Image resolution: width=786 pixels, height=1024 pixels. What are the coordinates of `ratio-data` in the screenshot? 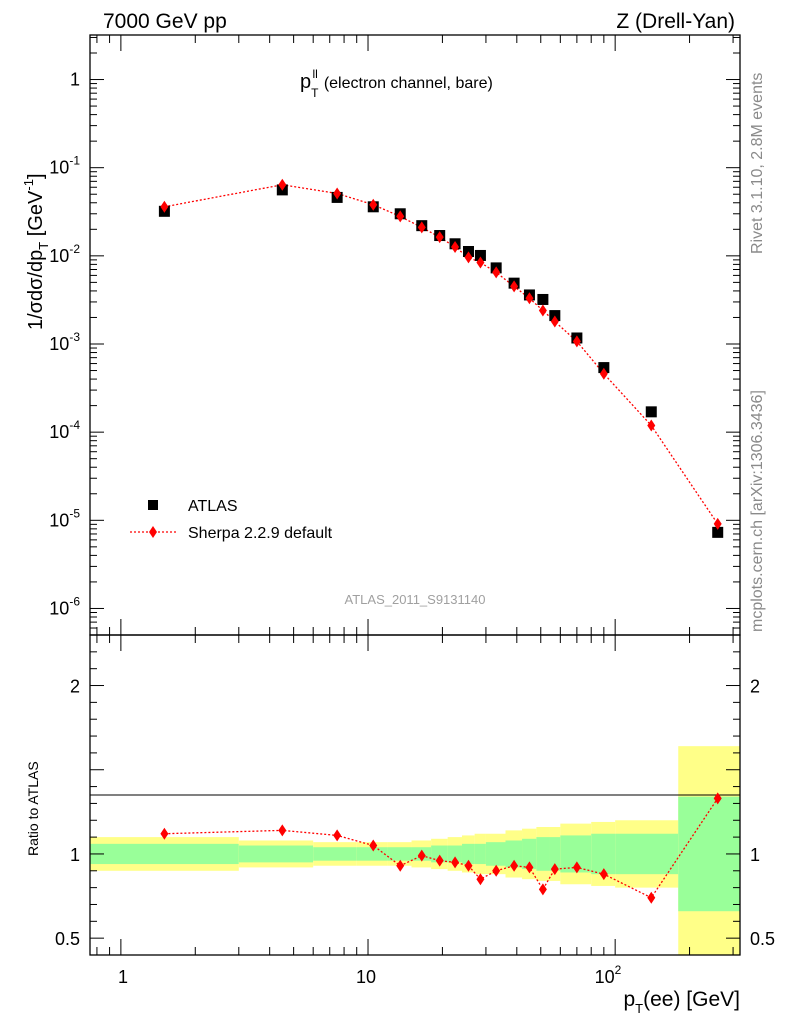 It's located at (441, 848).